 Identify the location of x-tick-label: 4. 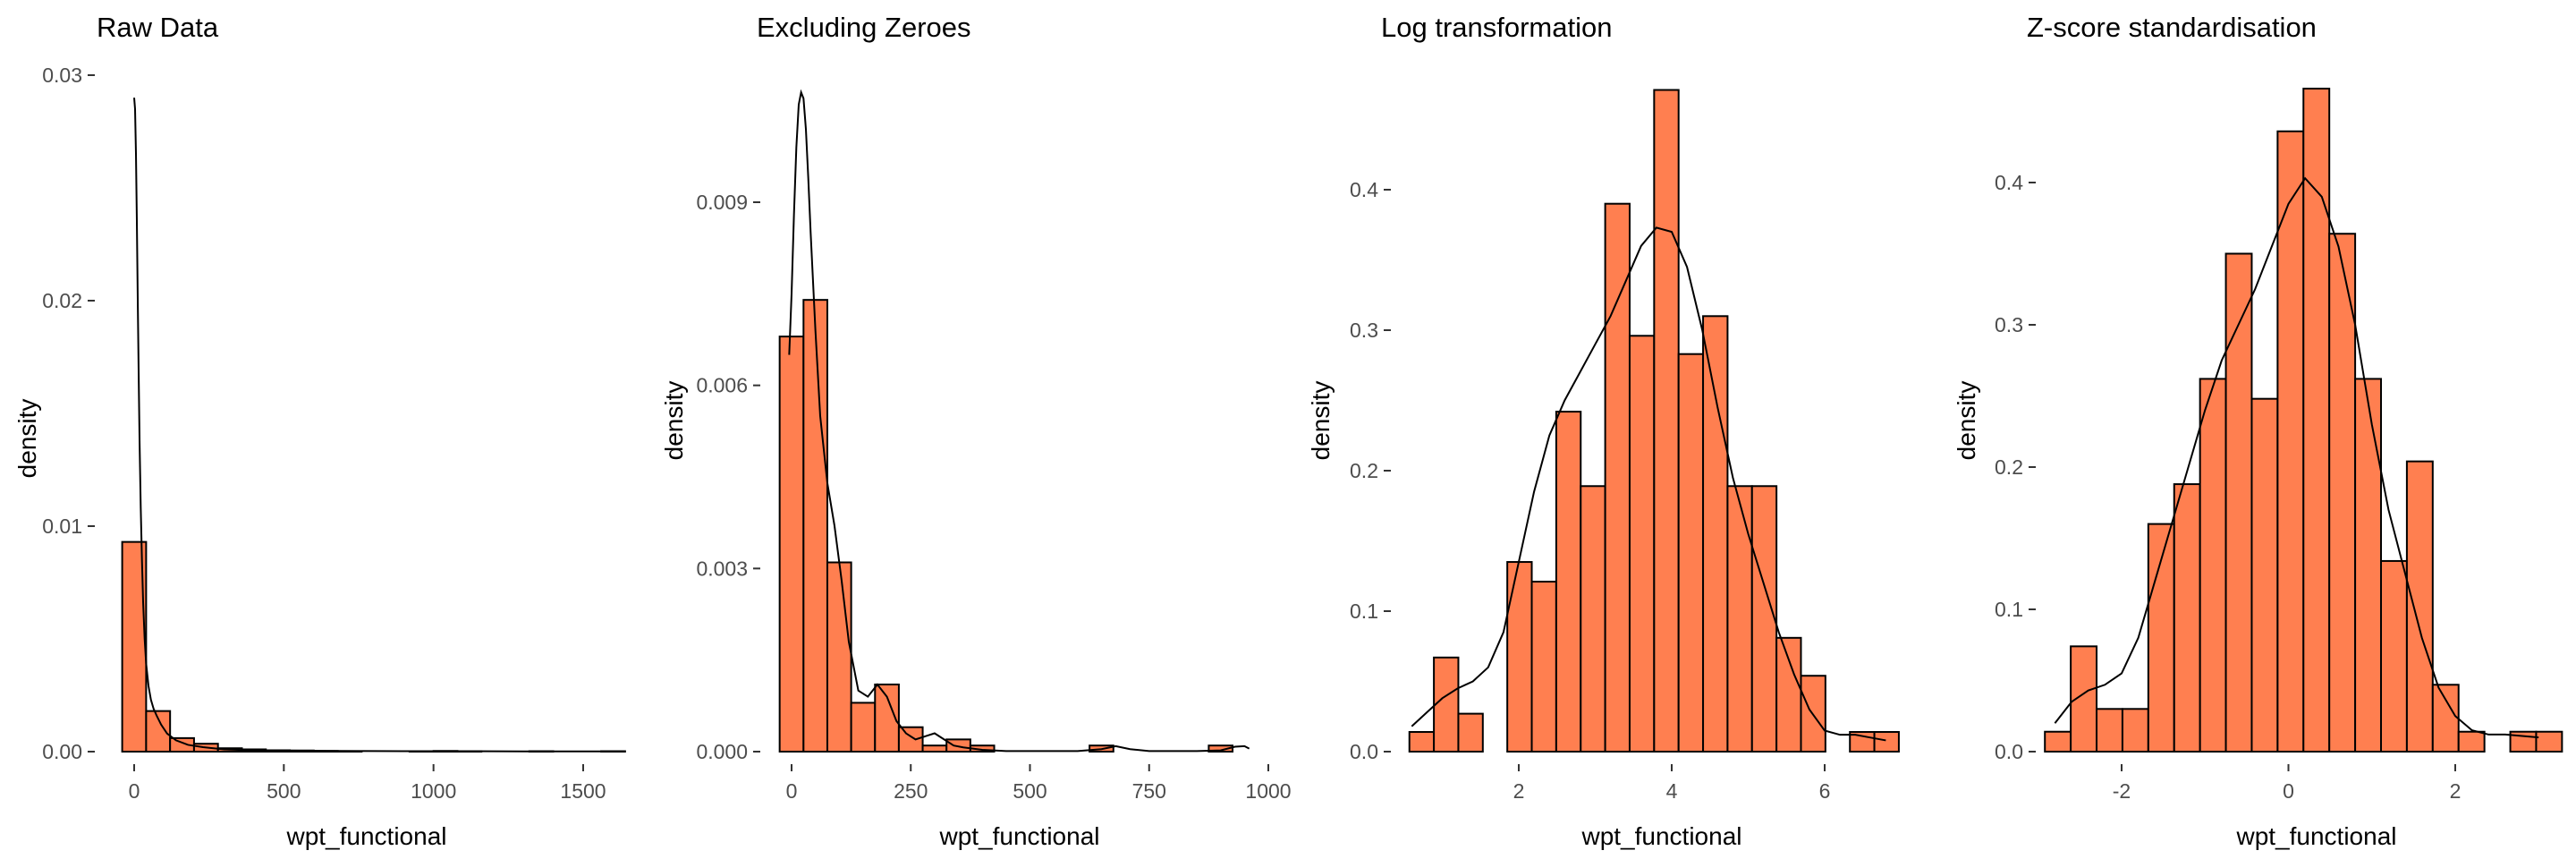
(1672, 791).